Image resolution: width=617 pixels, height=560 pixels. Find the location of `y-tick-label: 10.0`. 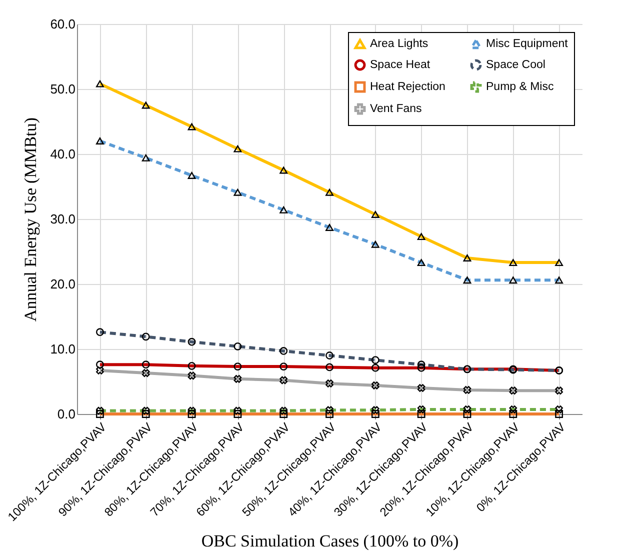

y-tick-label: 10.0 is located at coordinates (63, 349).